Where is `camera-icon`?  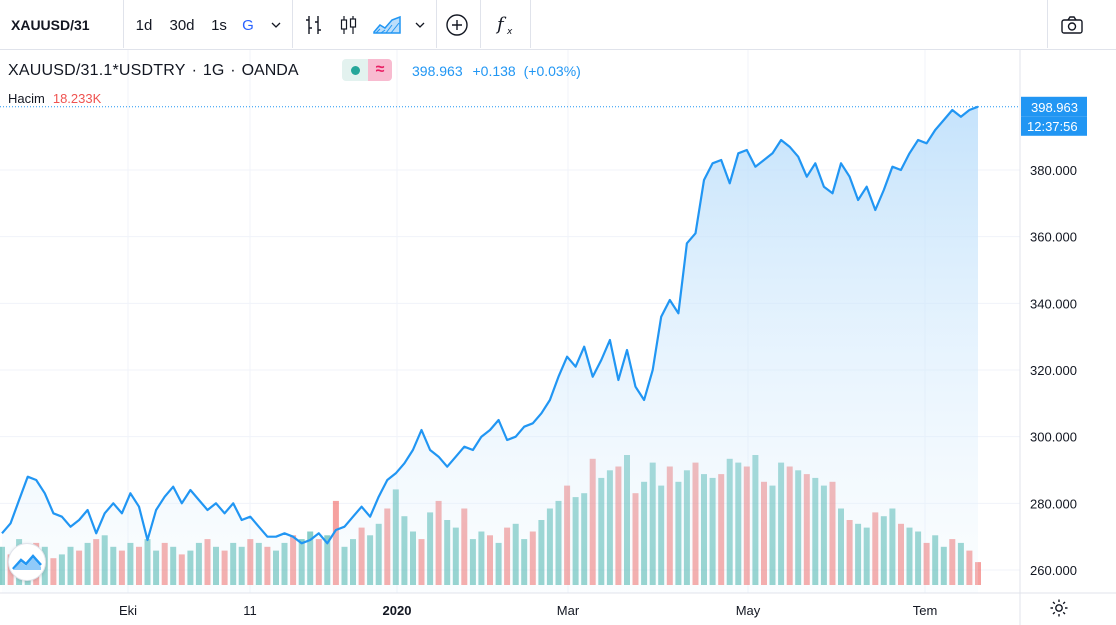 camera-icon is located at coordinates (1072, 25).